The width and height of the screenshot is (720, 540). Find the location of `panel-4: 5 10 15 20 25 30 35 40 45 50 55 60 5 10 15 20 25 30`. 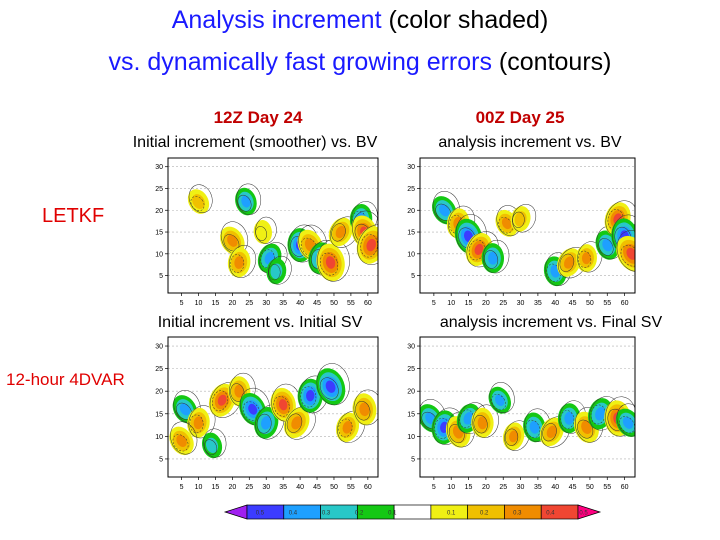

panel-4: 5 10 15 20 25 30 35 40 45 50 55 60 5 10 15 20 25 30 is located at coordinates (521, 413).